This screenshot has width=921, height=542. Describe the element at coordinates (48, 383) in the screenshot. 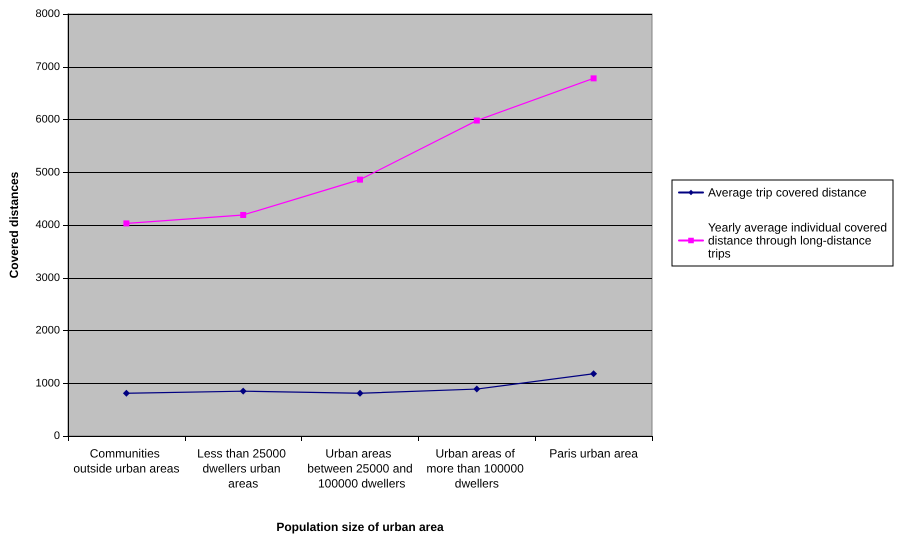

I see `y-tick-label: 1000` at that location.